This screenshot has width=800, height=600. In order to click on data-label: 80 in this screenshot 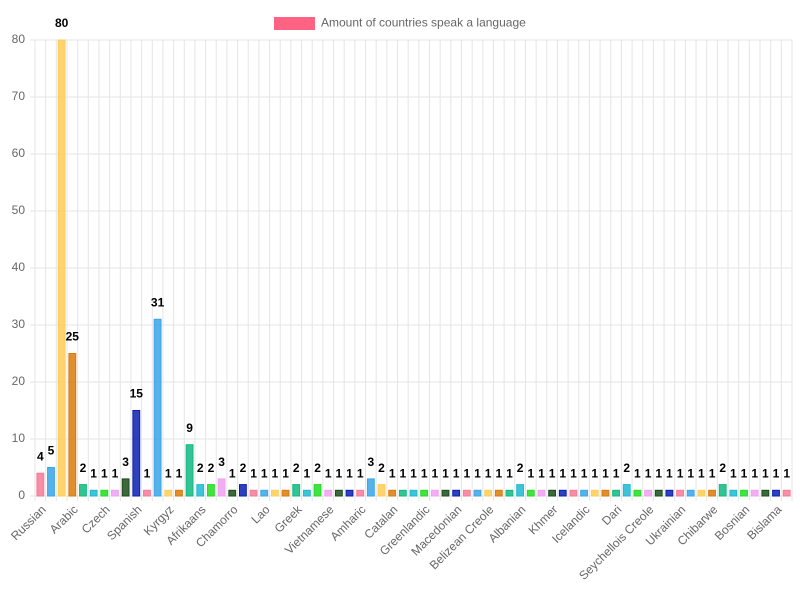, I will do `click(62, 23)`.